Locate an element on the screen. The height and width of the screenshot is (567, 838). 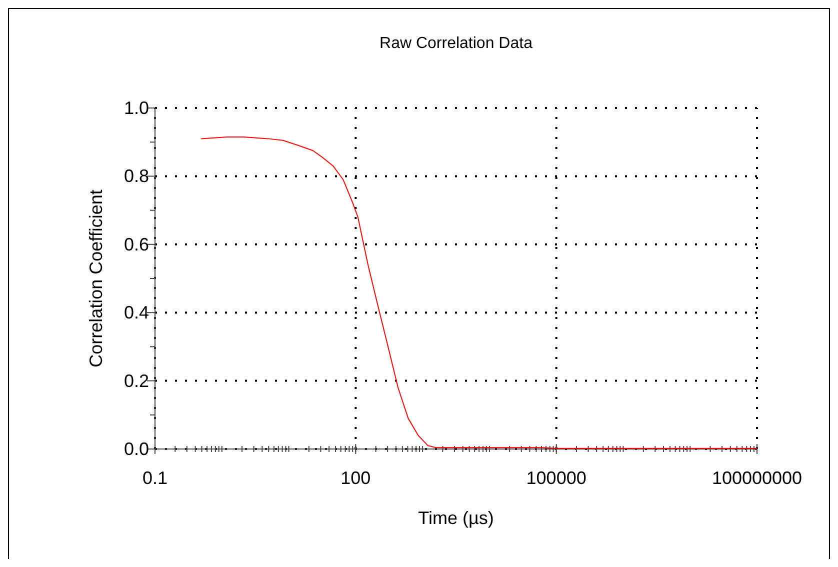
y-tick-label: 0.2 is located at coordinates (136, 380).